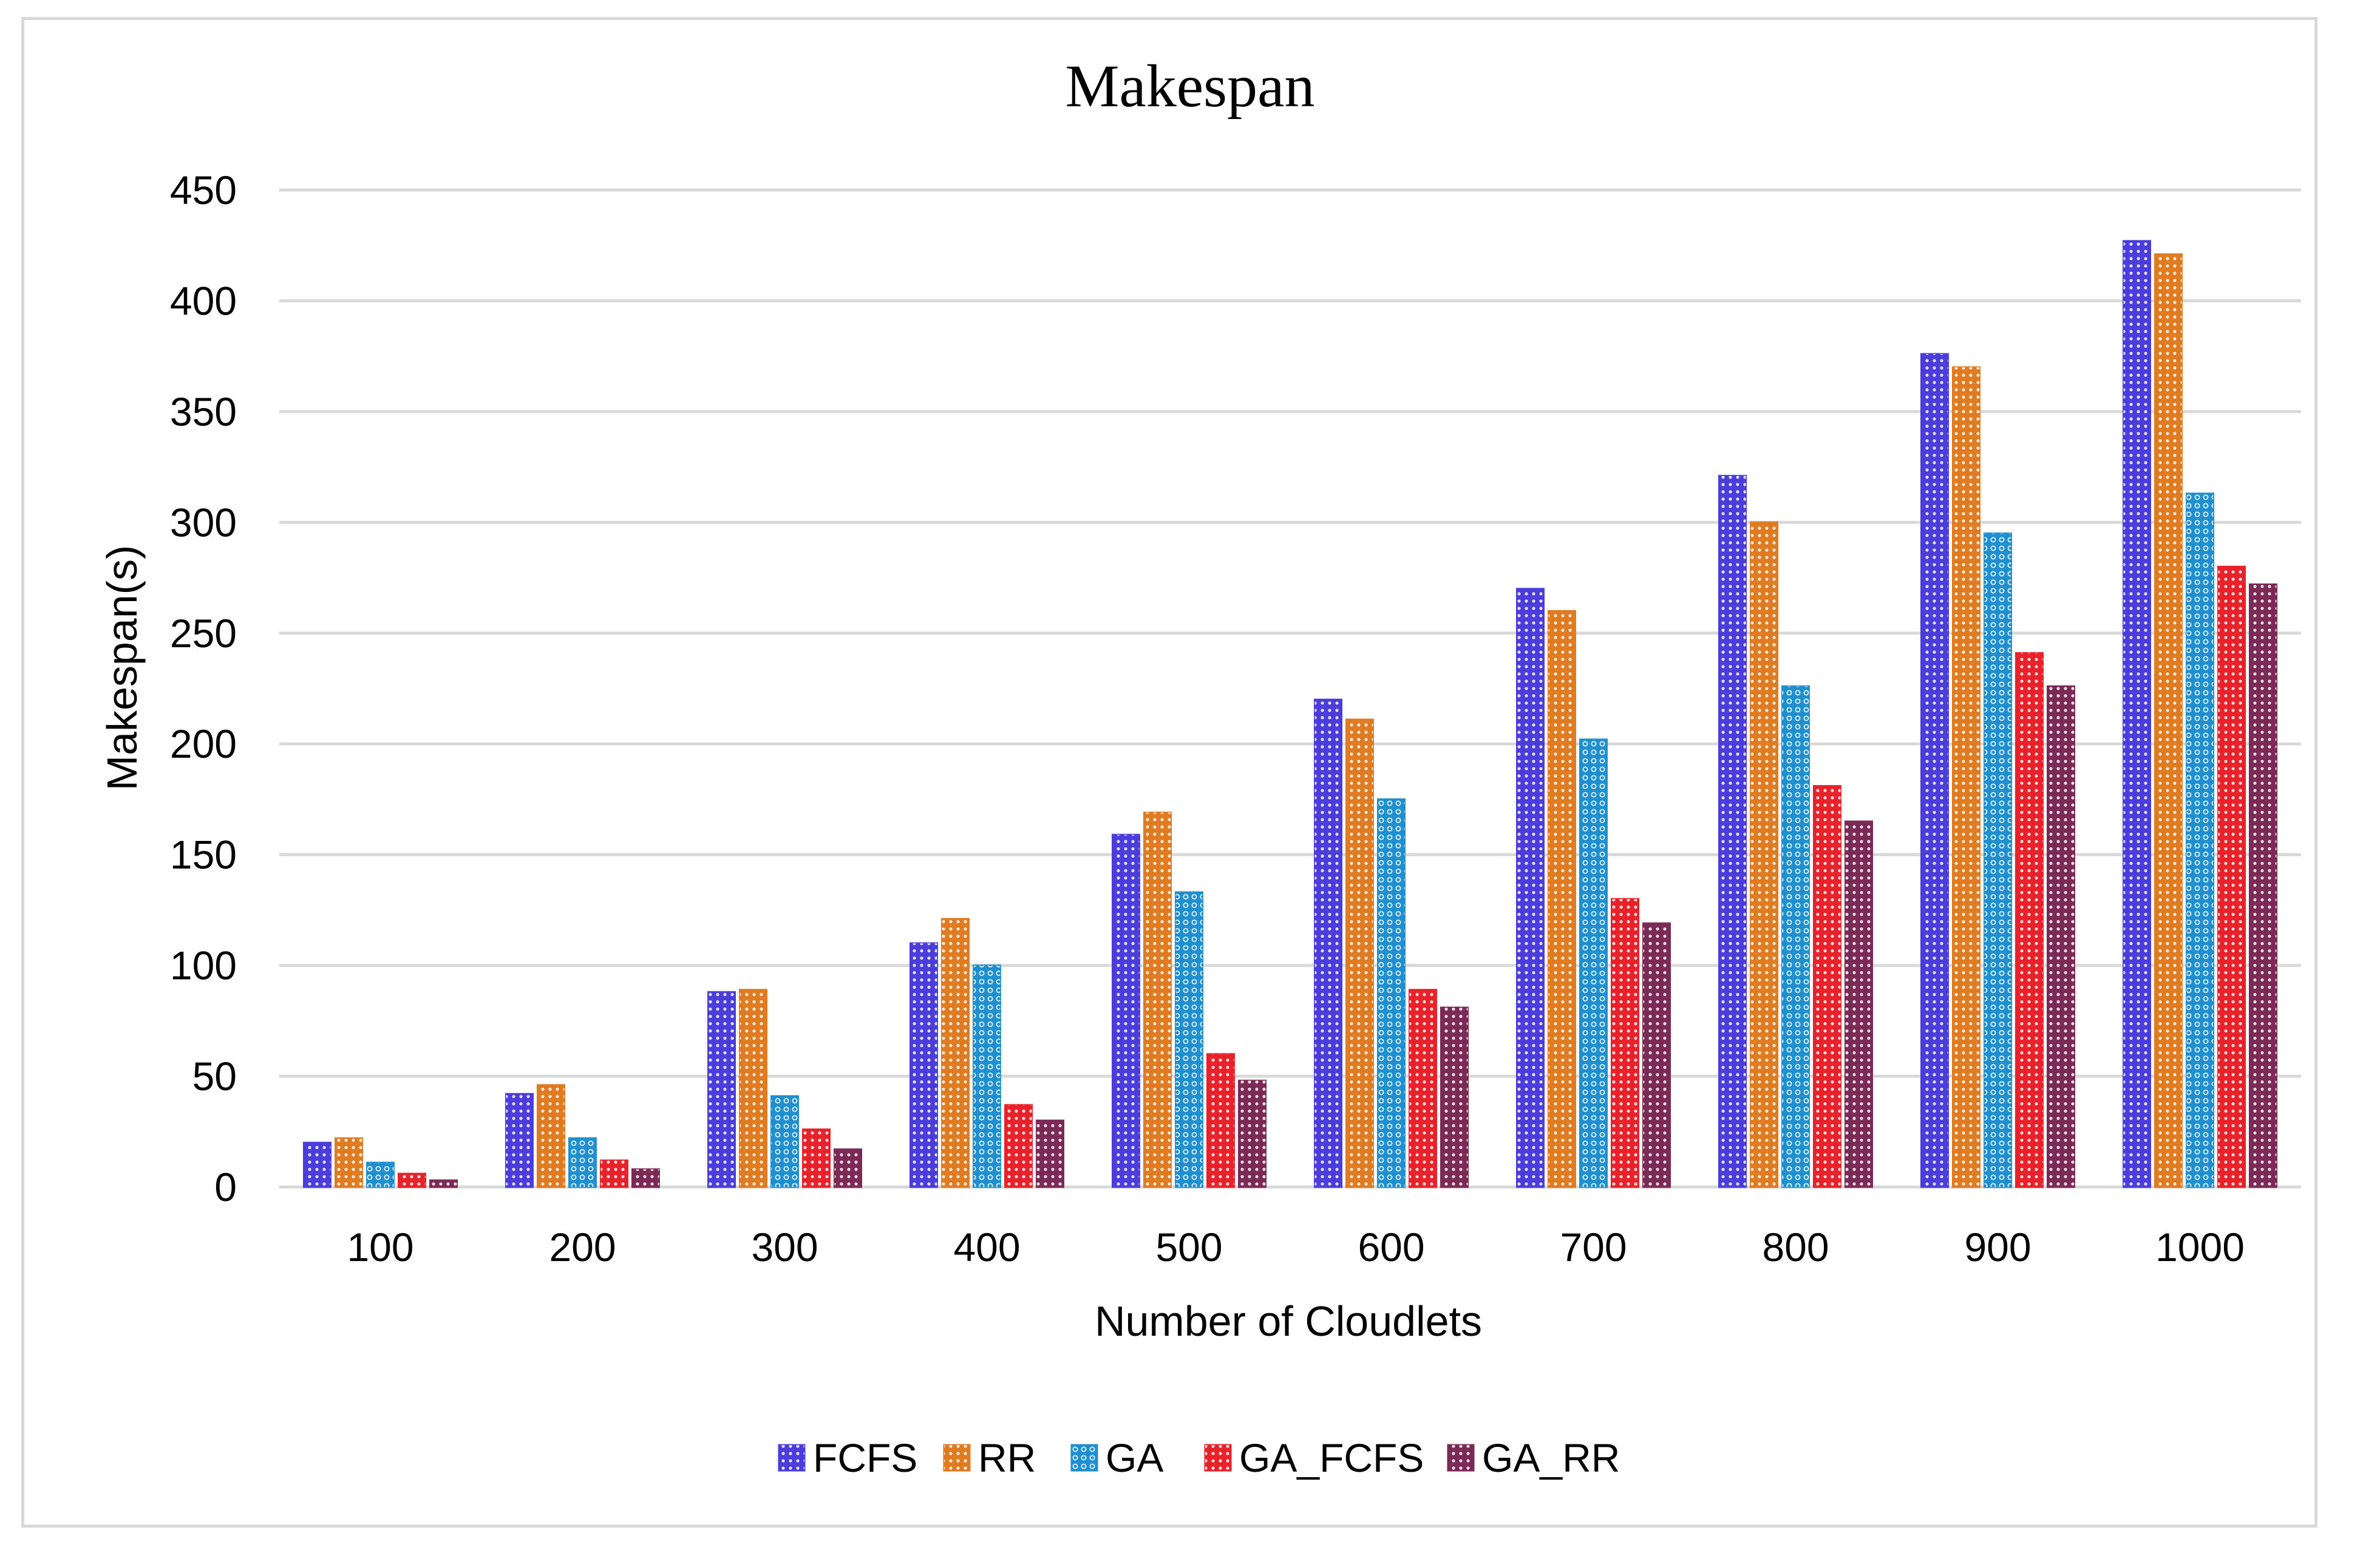 The height and width of the screenshot is (1561, 2380). I want to click on x-tick-label: 700, so click(1593, 1247).